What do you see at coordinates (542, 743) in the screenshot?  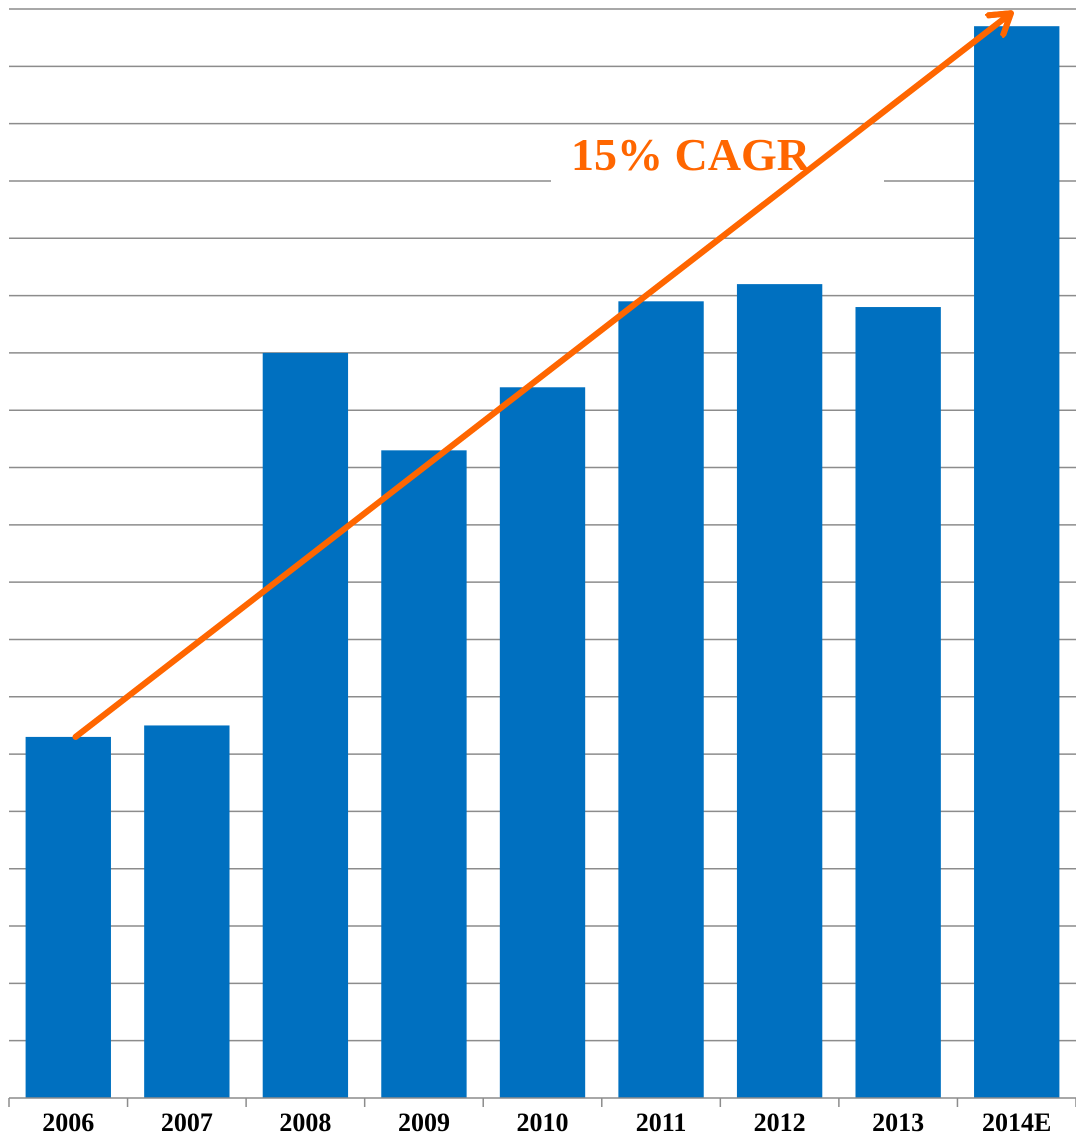 I see `bar-2010` at bounding box center [542, 743].